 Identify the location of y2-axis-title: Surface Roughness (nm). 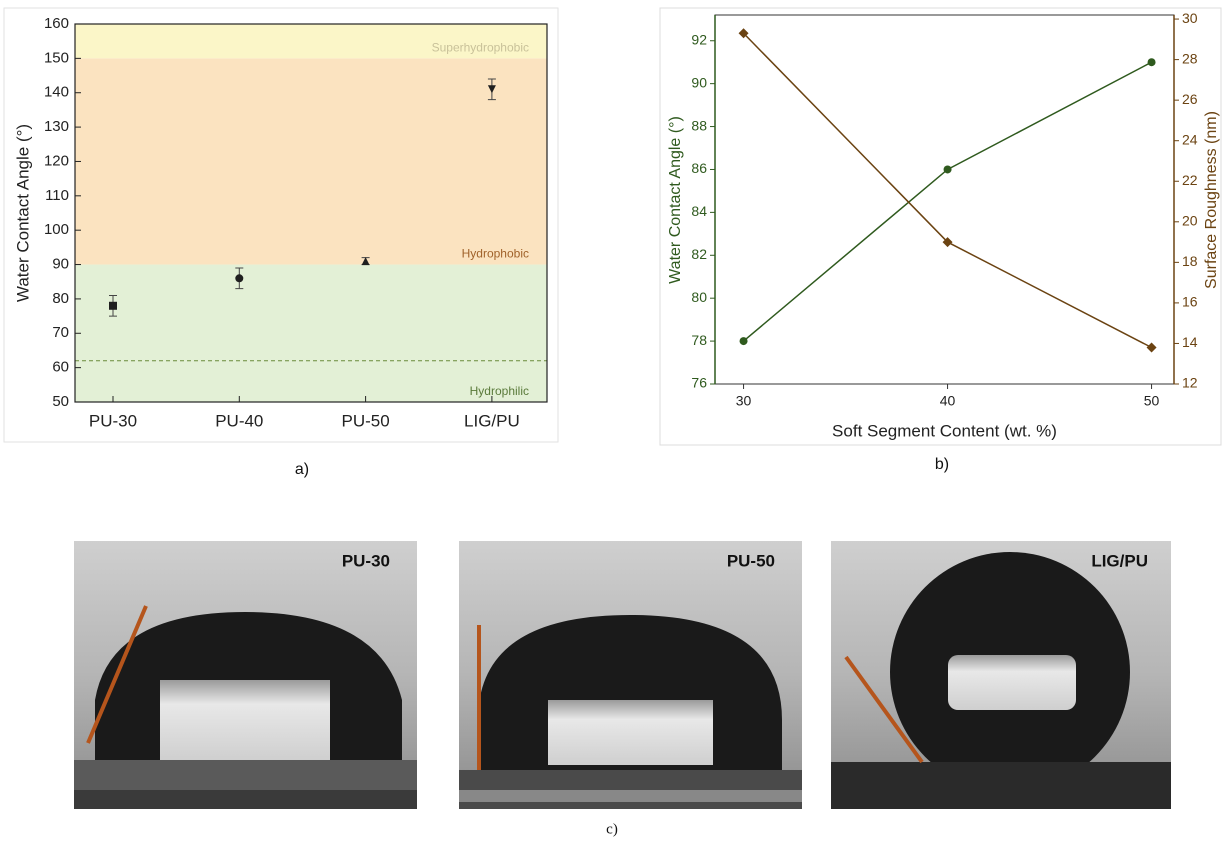
(1211, 200).